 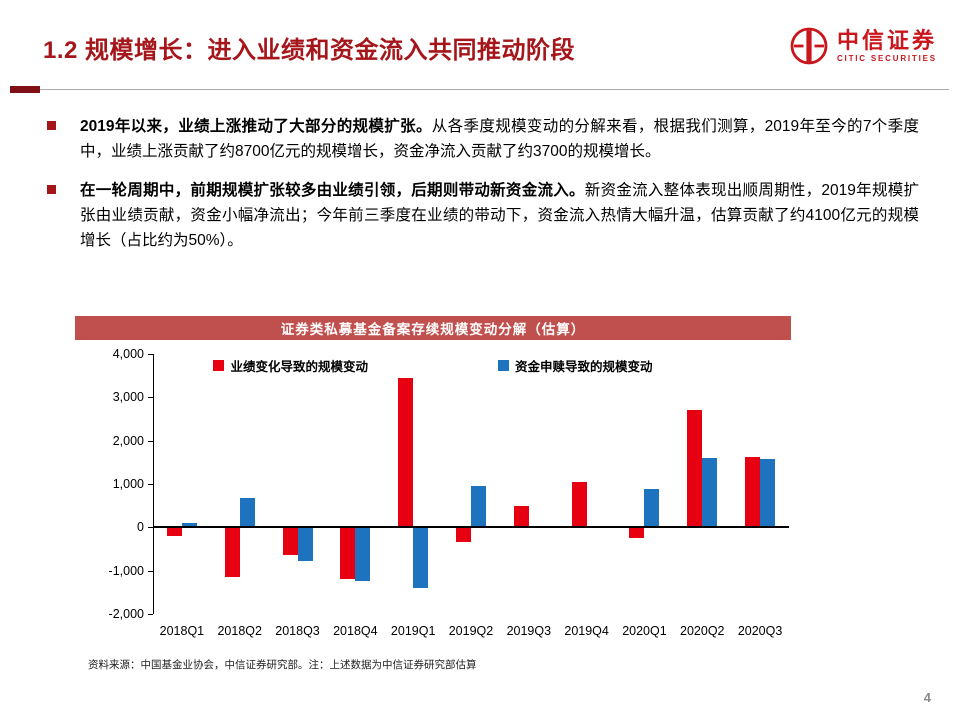 What do you see at coordinates (927, 697) in the screenshot?
I see `page-number: 4` at bounding box center [927, 697].